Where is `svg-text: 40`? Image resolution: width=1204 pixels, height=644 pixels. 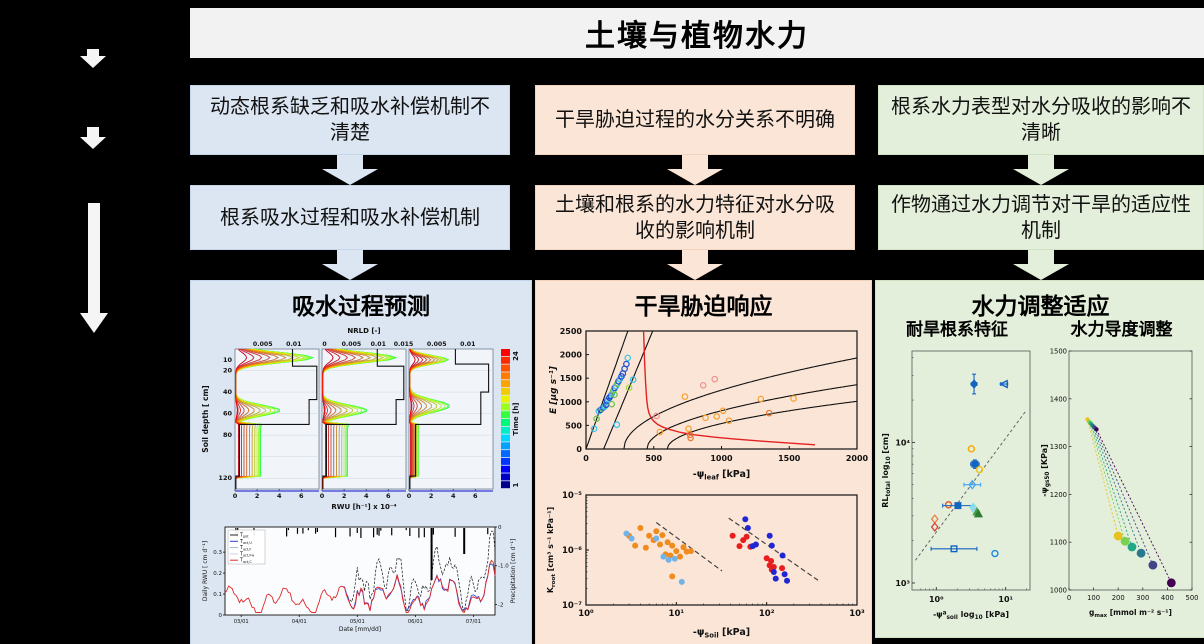 svg-text: 40 is located at coordinates (228, 392).